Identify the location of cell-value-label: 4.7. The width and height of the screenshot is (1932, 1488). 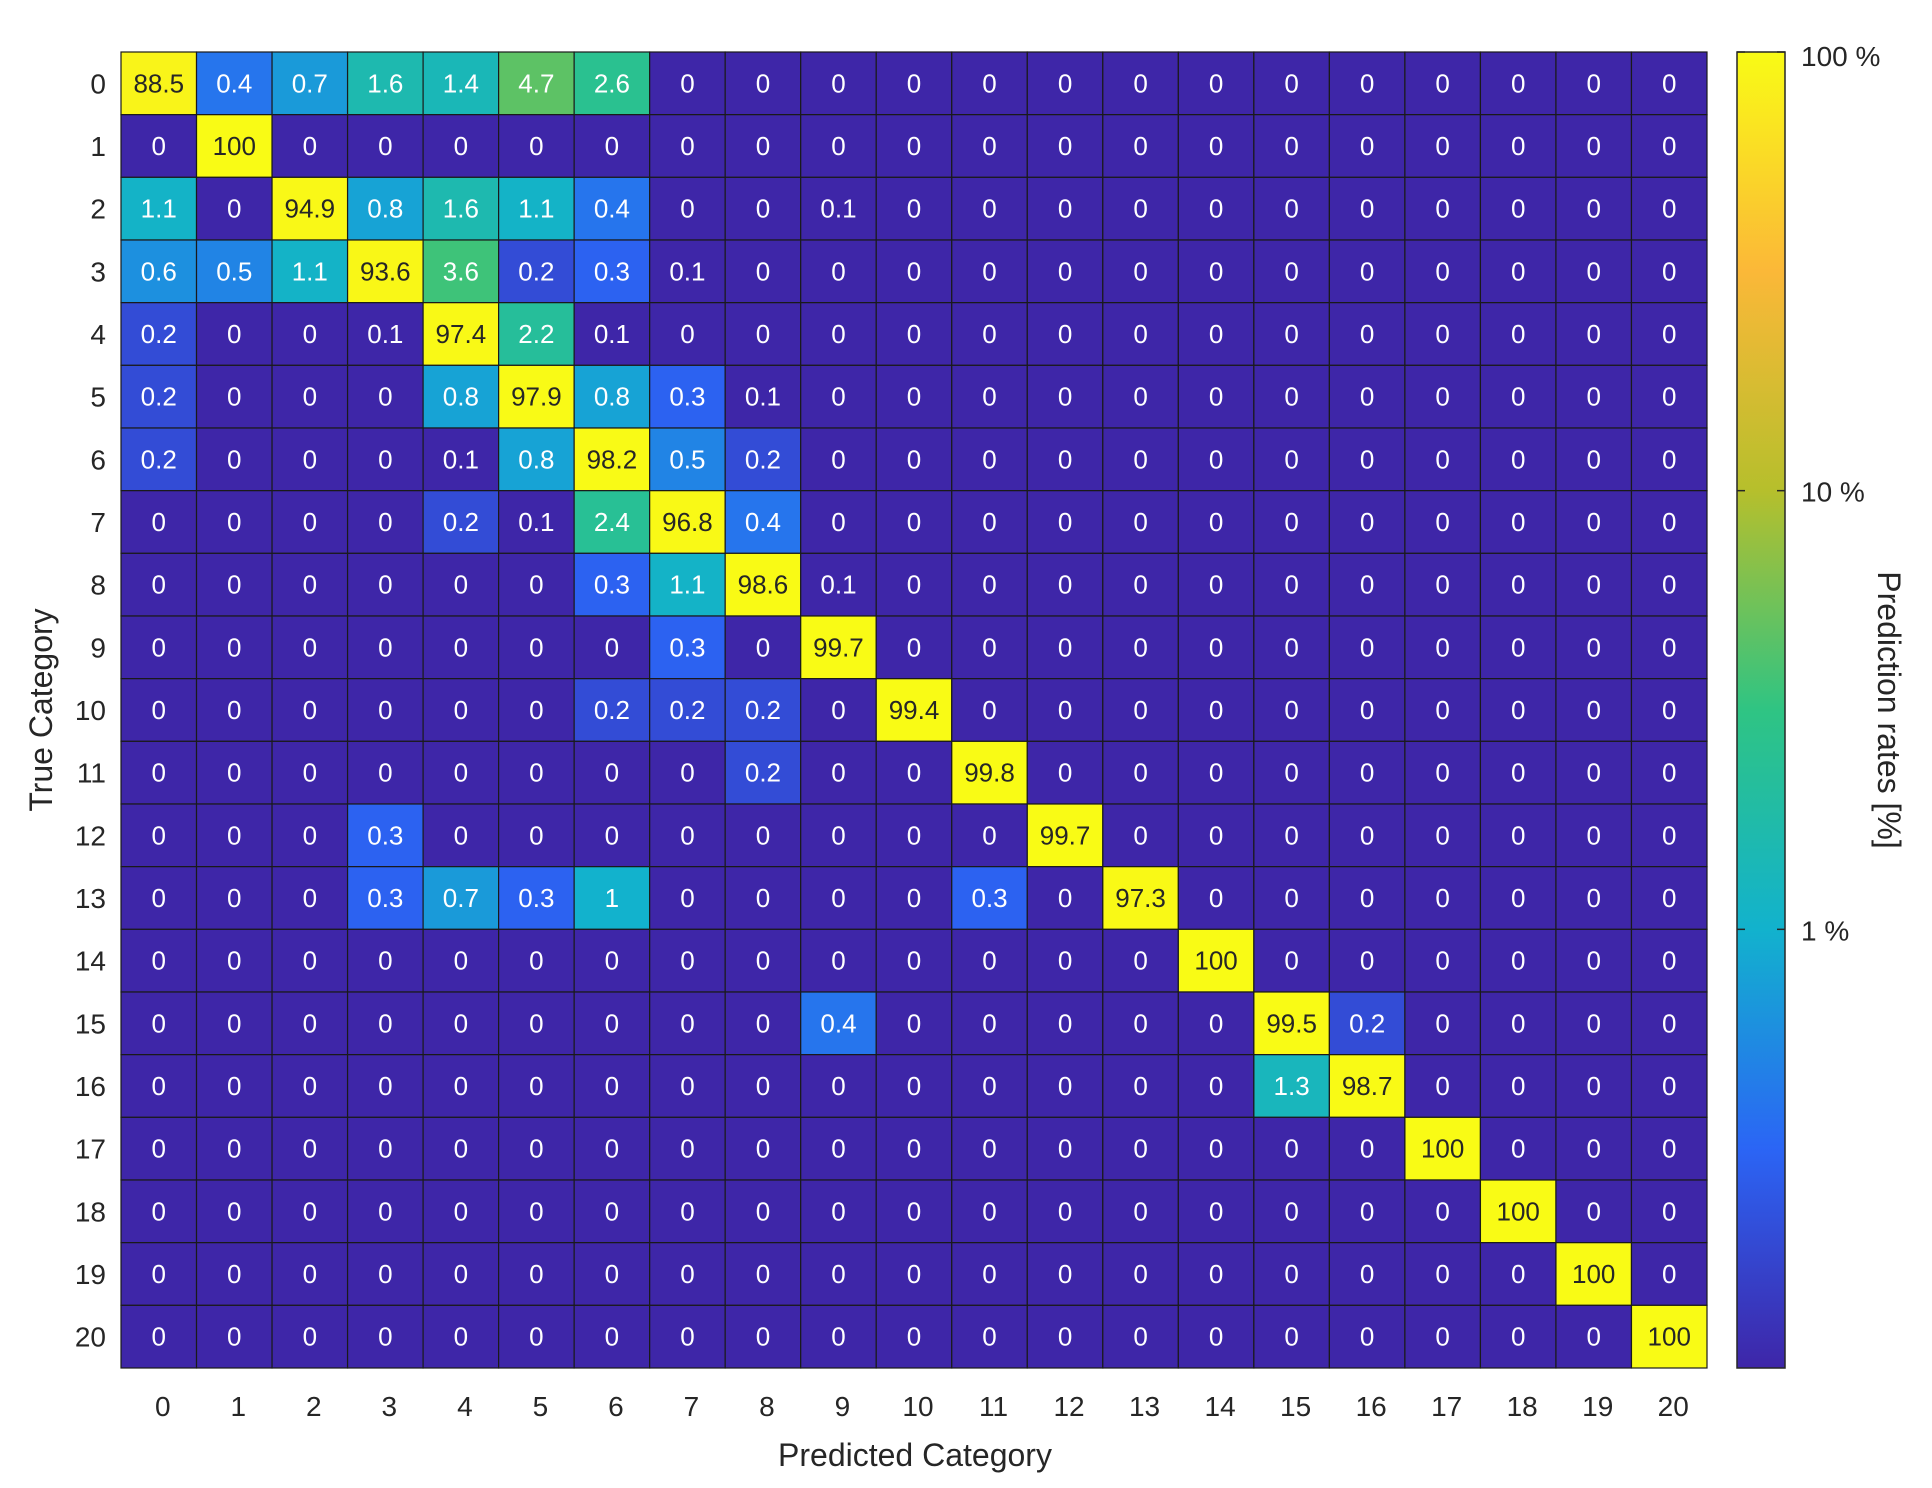
(536, 83).